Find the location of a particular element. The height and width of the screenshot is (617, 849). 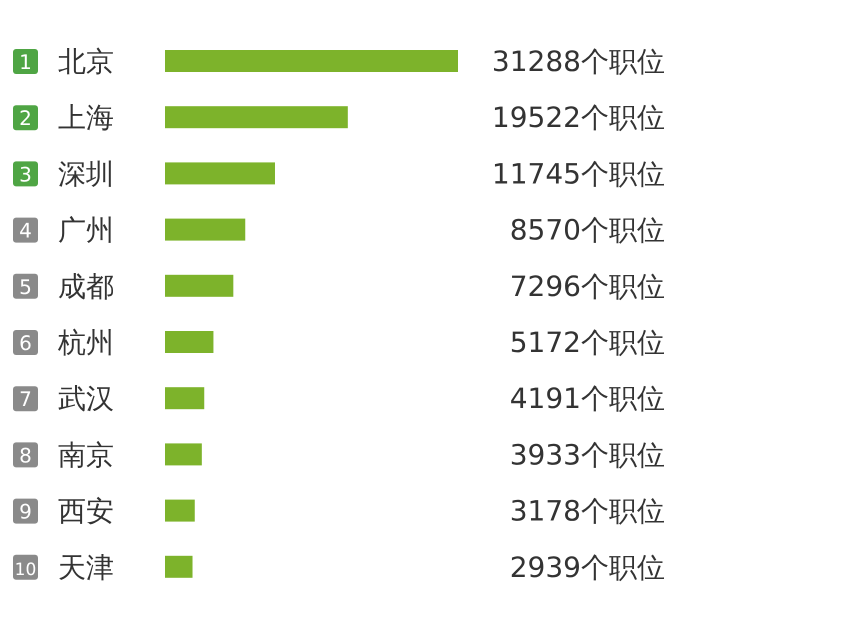

data-label: 19522个职位 is located at coordinates (578, 117).